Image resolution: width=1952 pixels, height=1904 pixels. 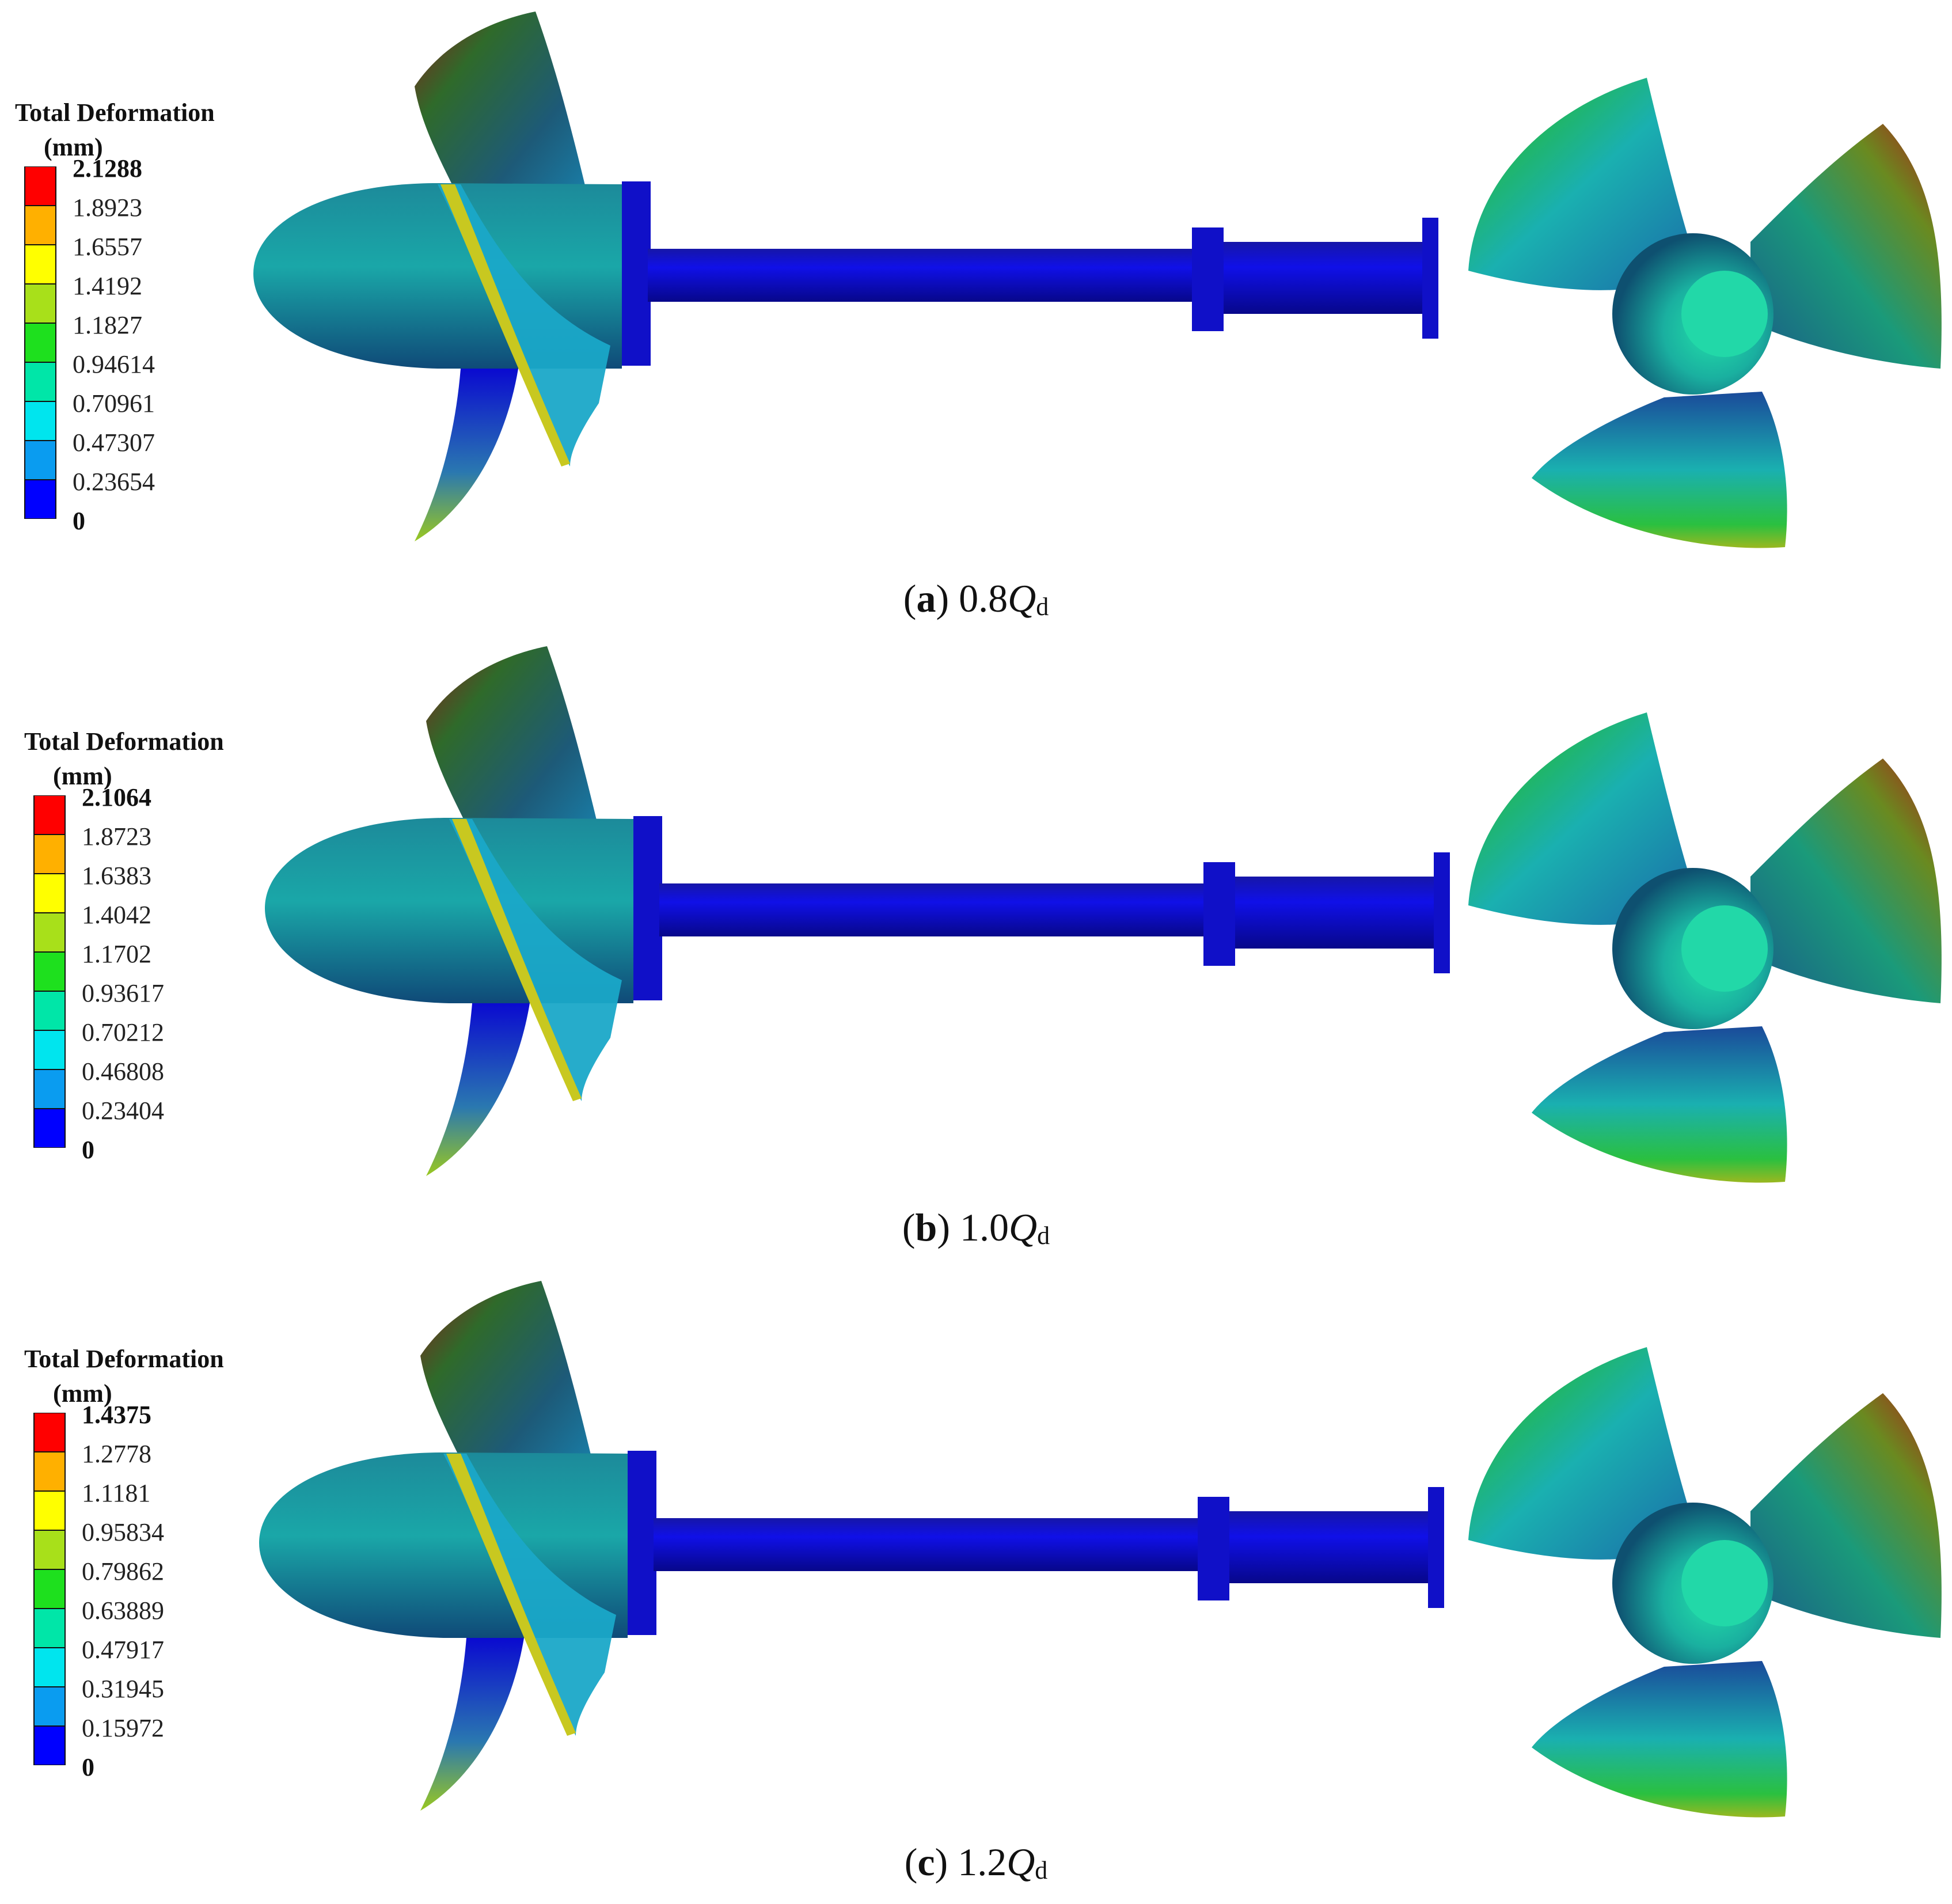 What do you see at coordinates (123, 993) in the screenshot?
I see `tick-label: 0.93617` at bounding box center [123, 993].